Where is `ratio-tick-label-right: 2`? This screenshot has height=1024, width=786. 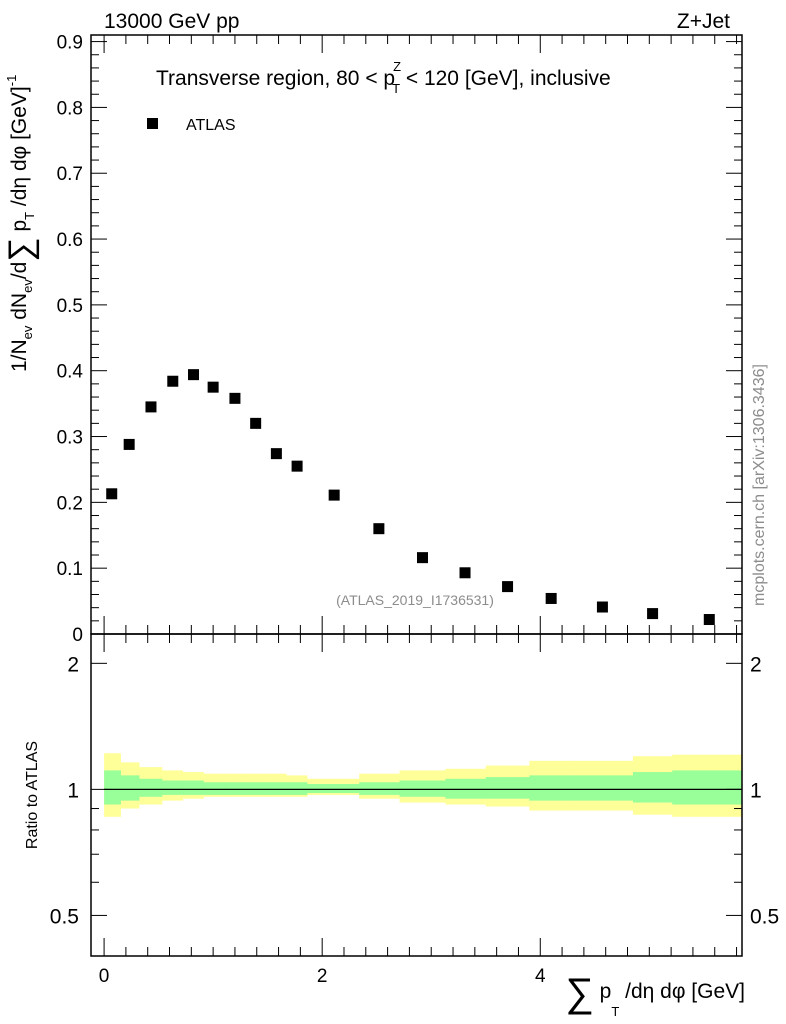 ratio-tick-label-right: 2 is located at coordinates (756, 664).